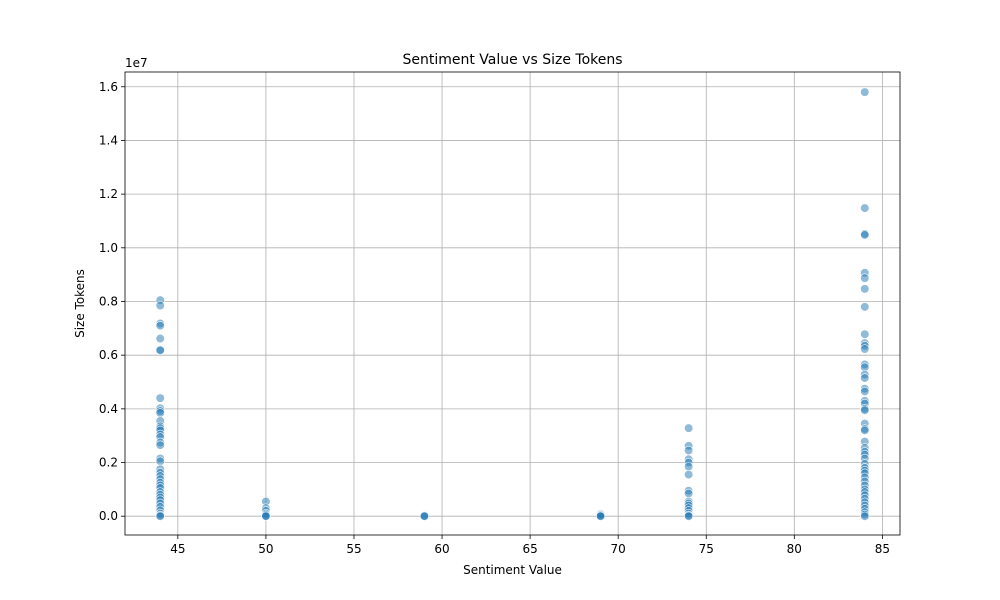  I want to click on chart-title: Sentiment Value vs Size Tokens, so click(512, 60).